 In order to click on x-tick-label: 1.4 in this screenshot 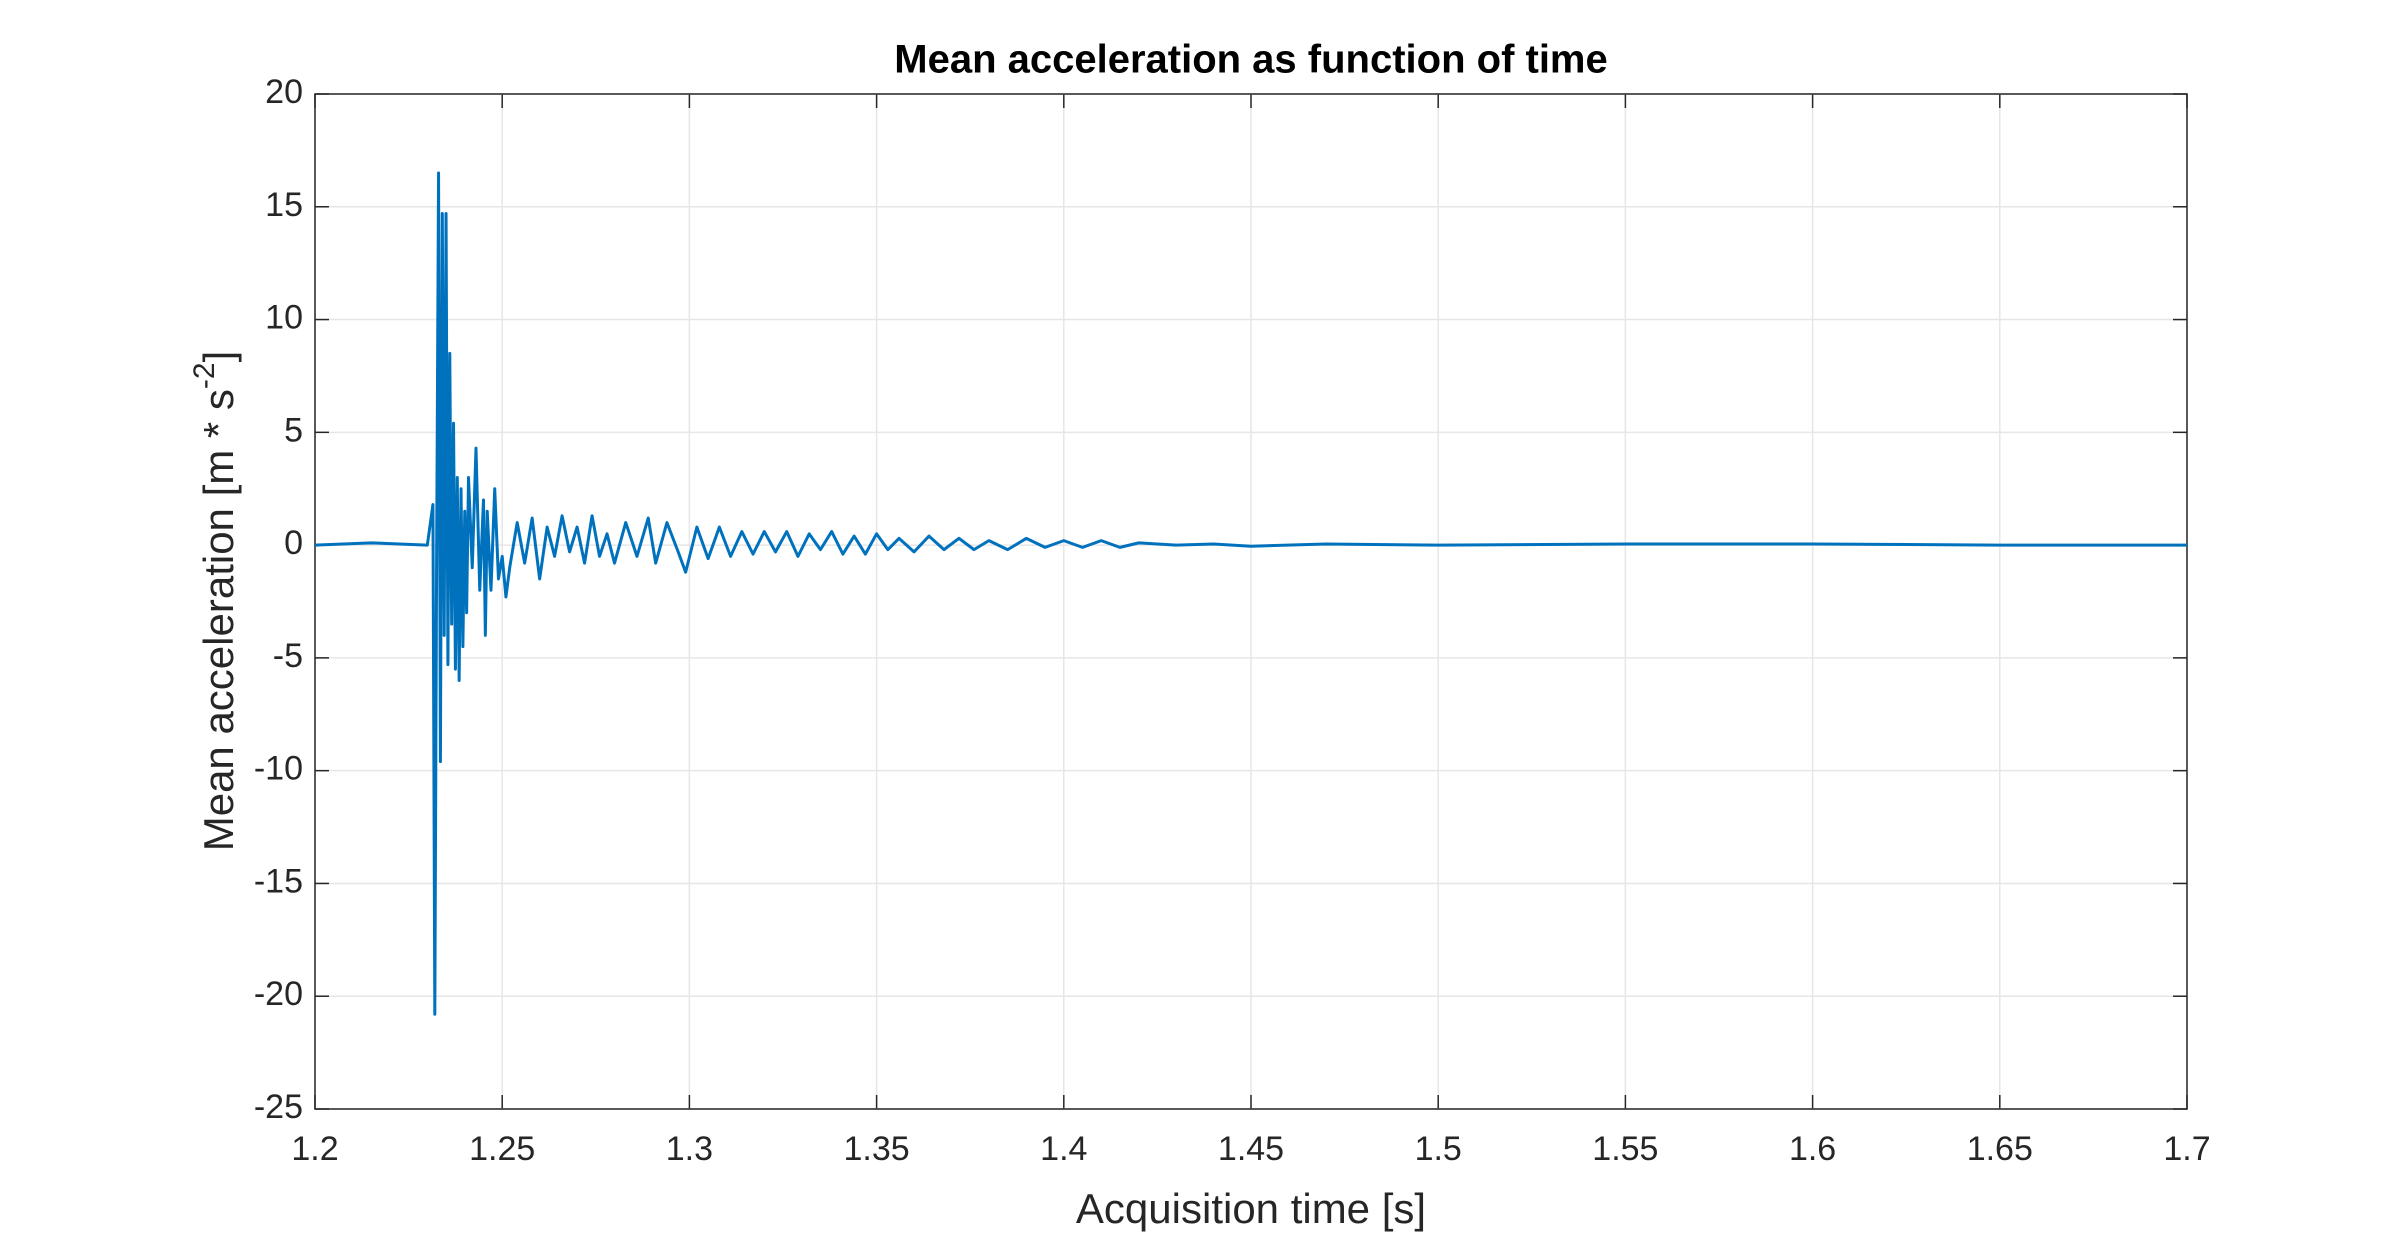, I will do `click(1063, 1149)`.